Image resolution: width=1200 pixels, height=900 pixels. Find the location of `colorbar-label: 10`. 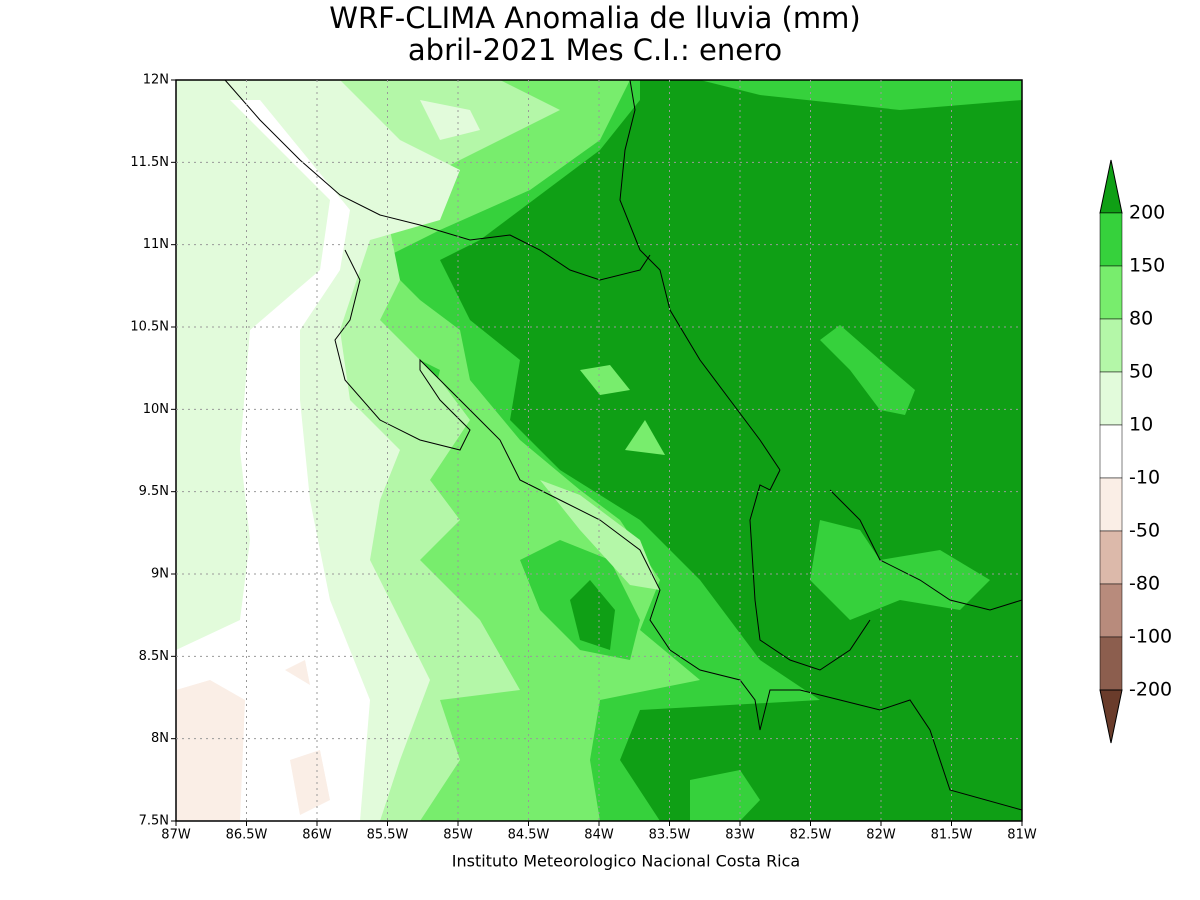

colorbar-label: 10 is located at coordinates (1141, 425).